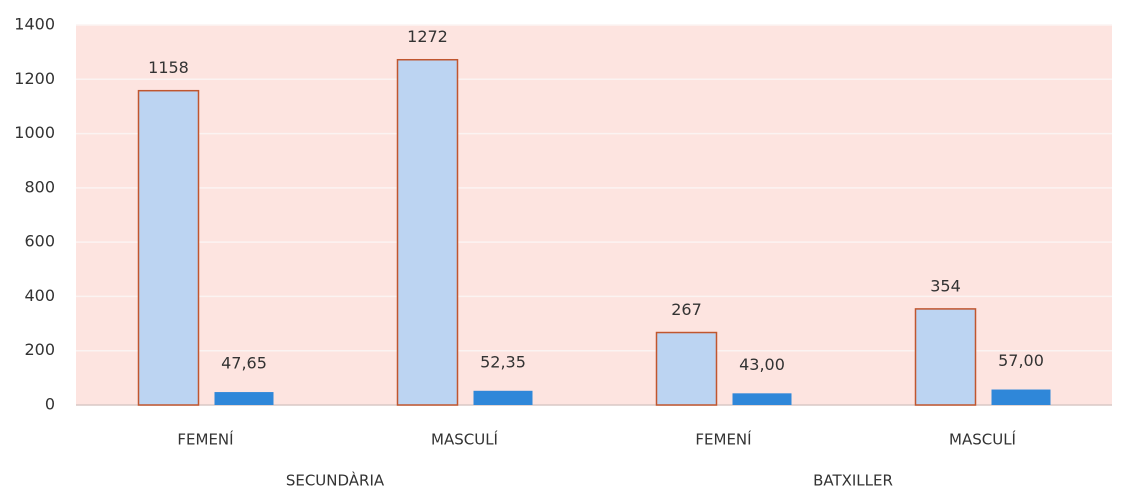  I want to click on y-tick-label: 800, so click(39, 186).